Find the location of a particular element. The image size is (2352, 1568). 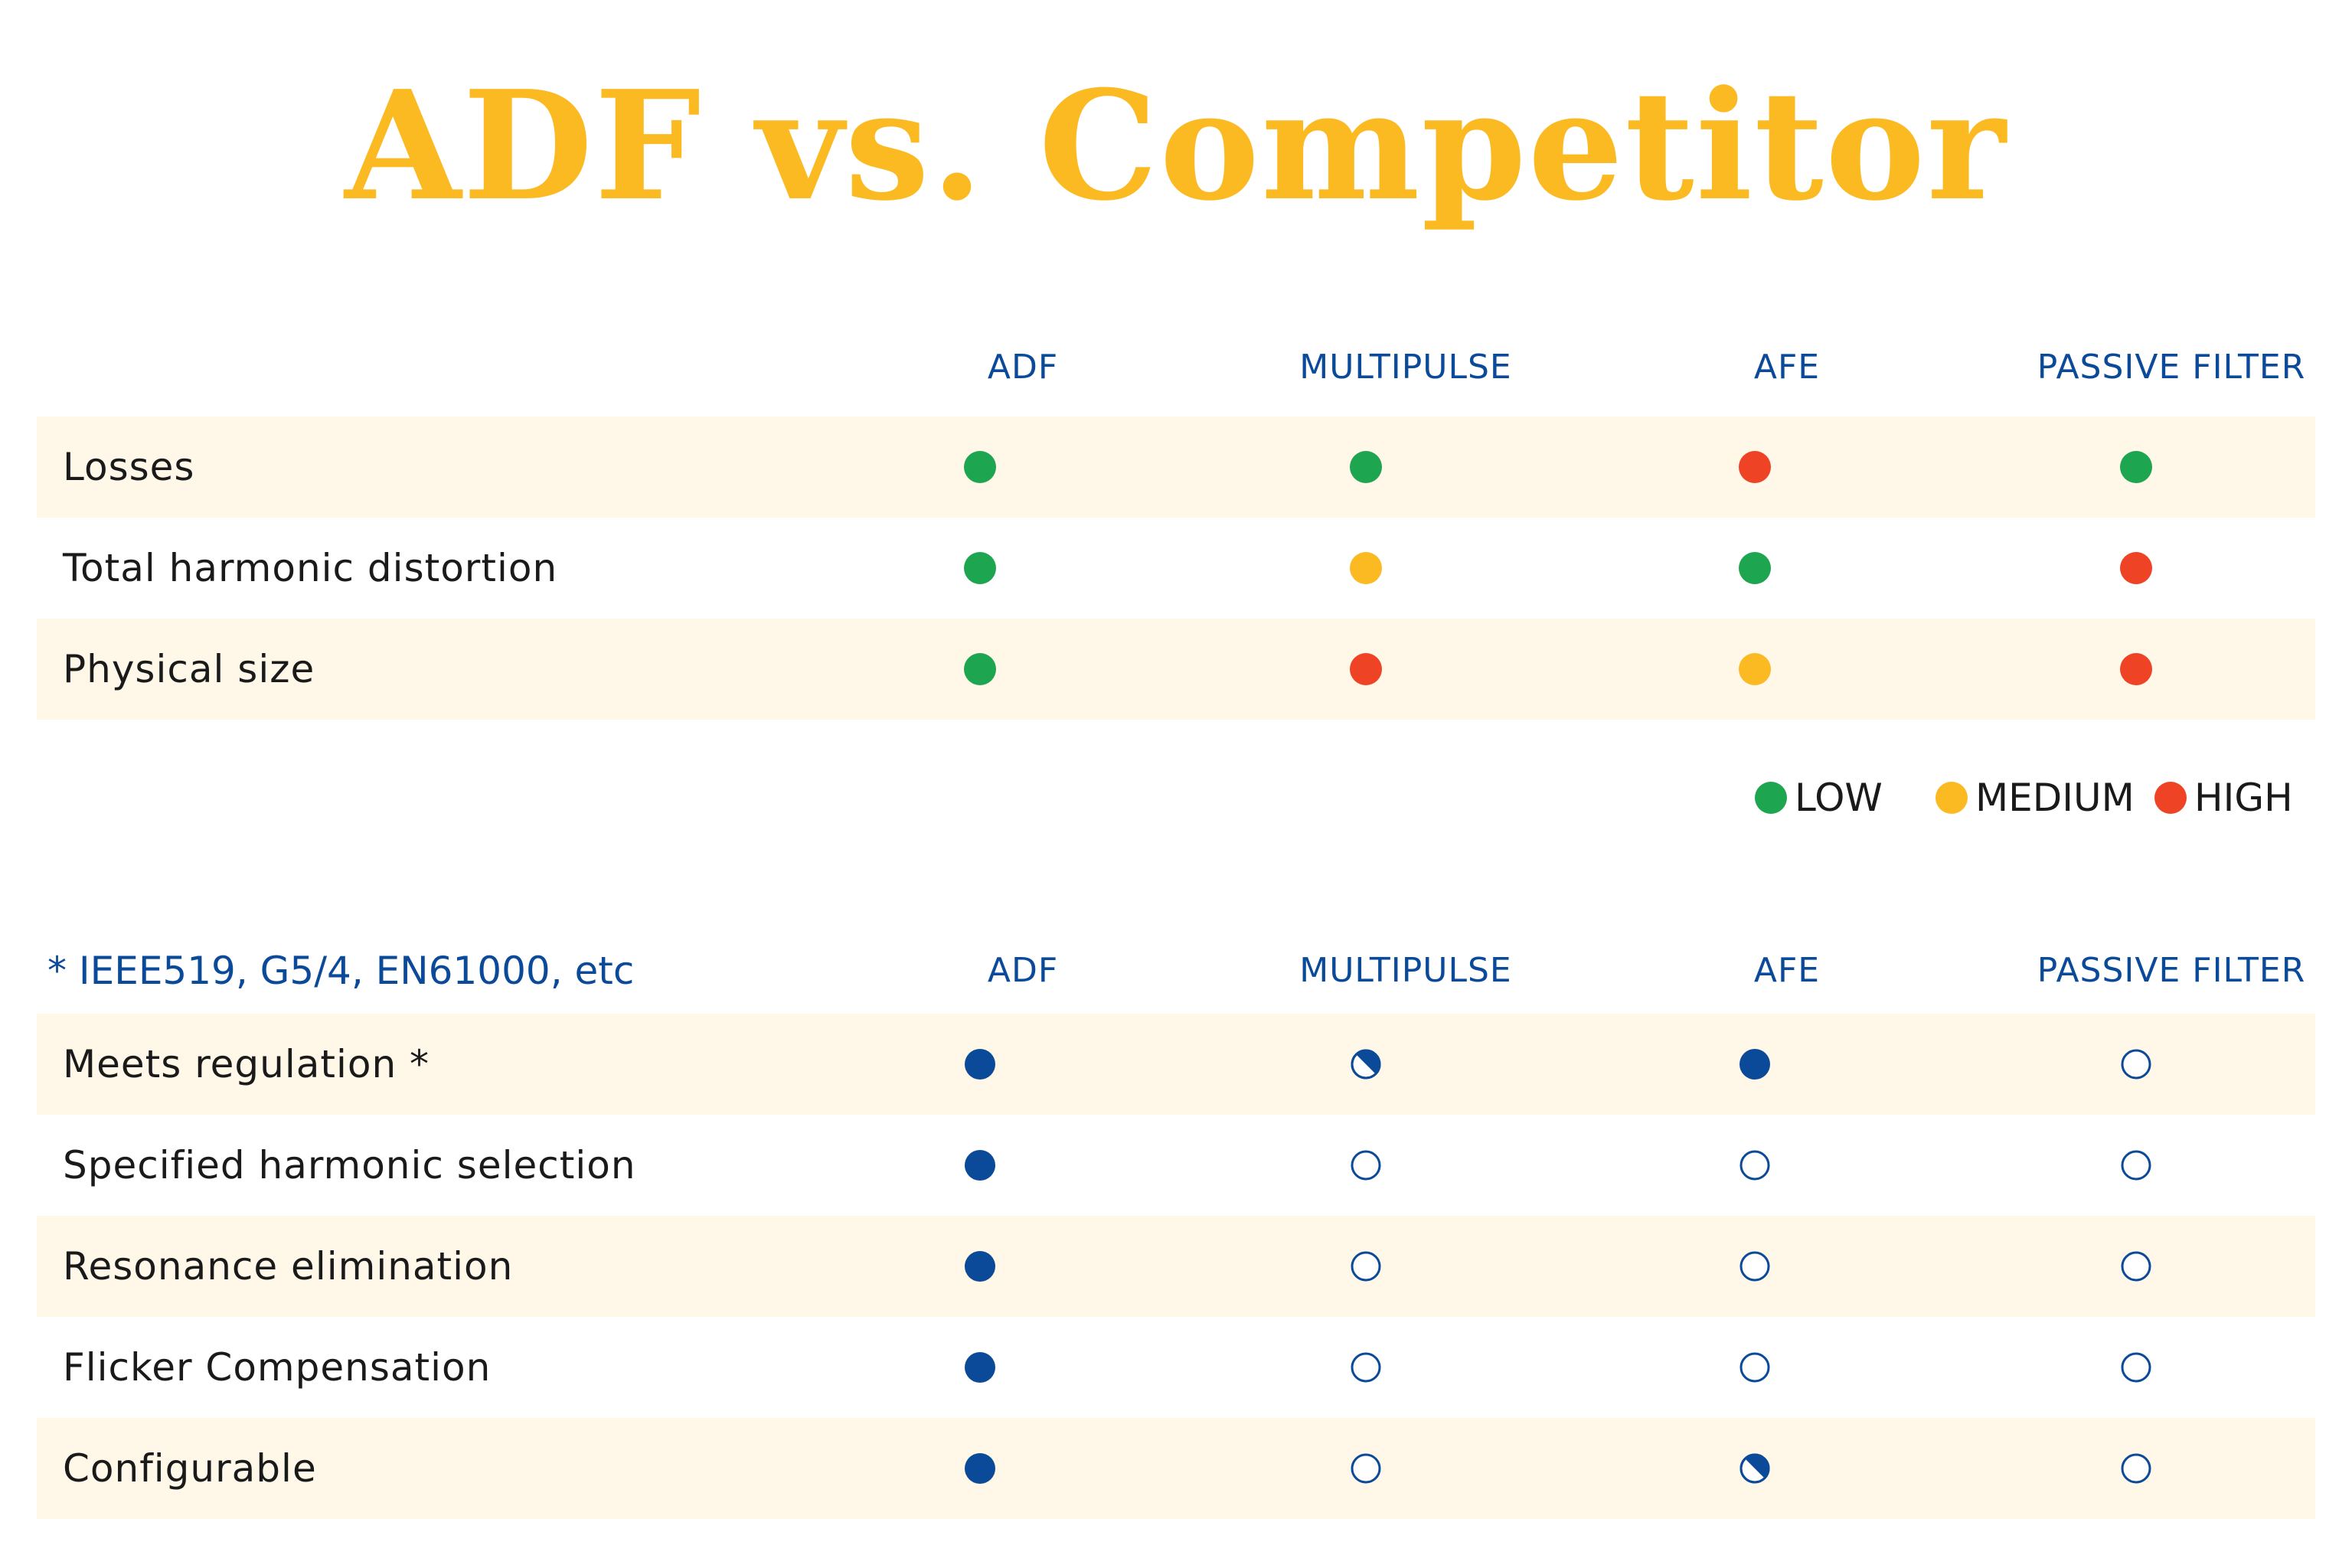

row-label: Total harmonic distortion is located at coordinates (310, 568).